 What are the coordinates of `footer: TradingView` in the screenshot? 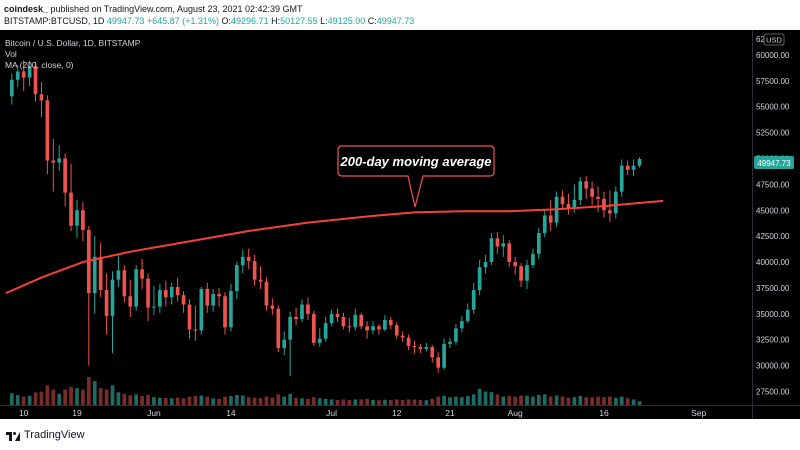 It's located at (400, 434).